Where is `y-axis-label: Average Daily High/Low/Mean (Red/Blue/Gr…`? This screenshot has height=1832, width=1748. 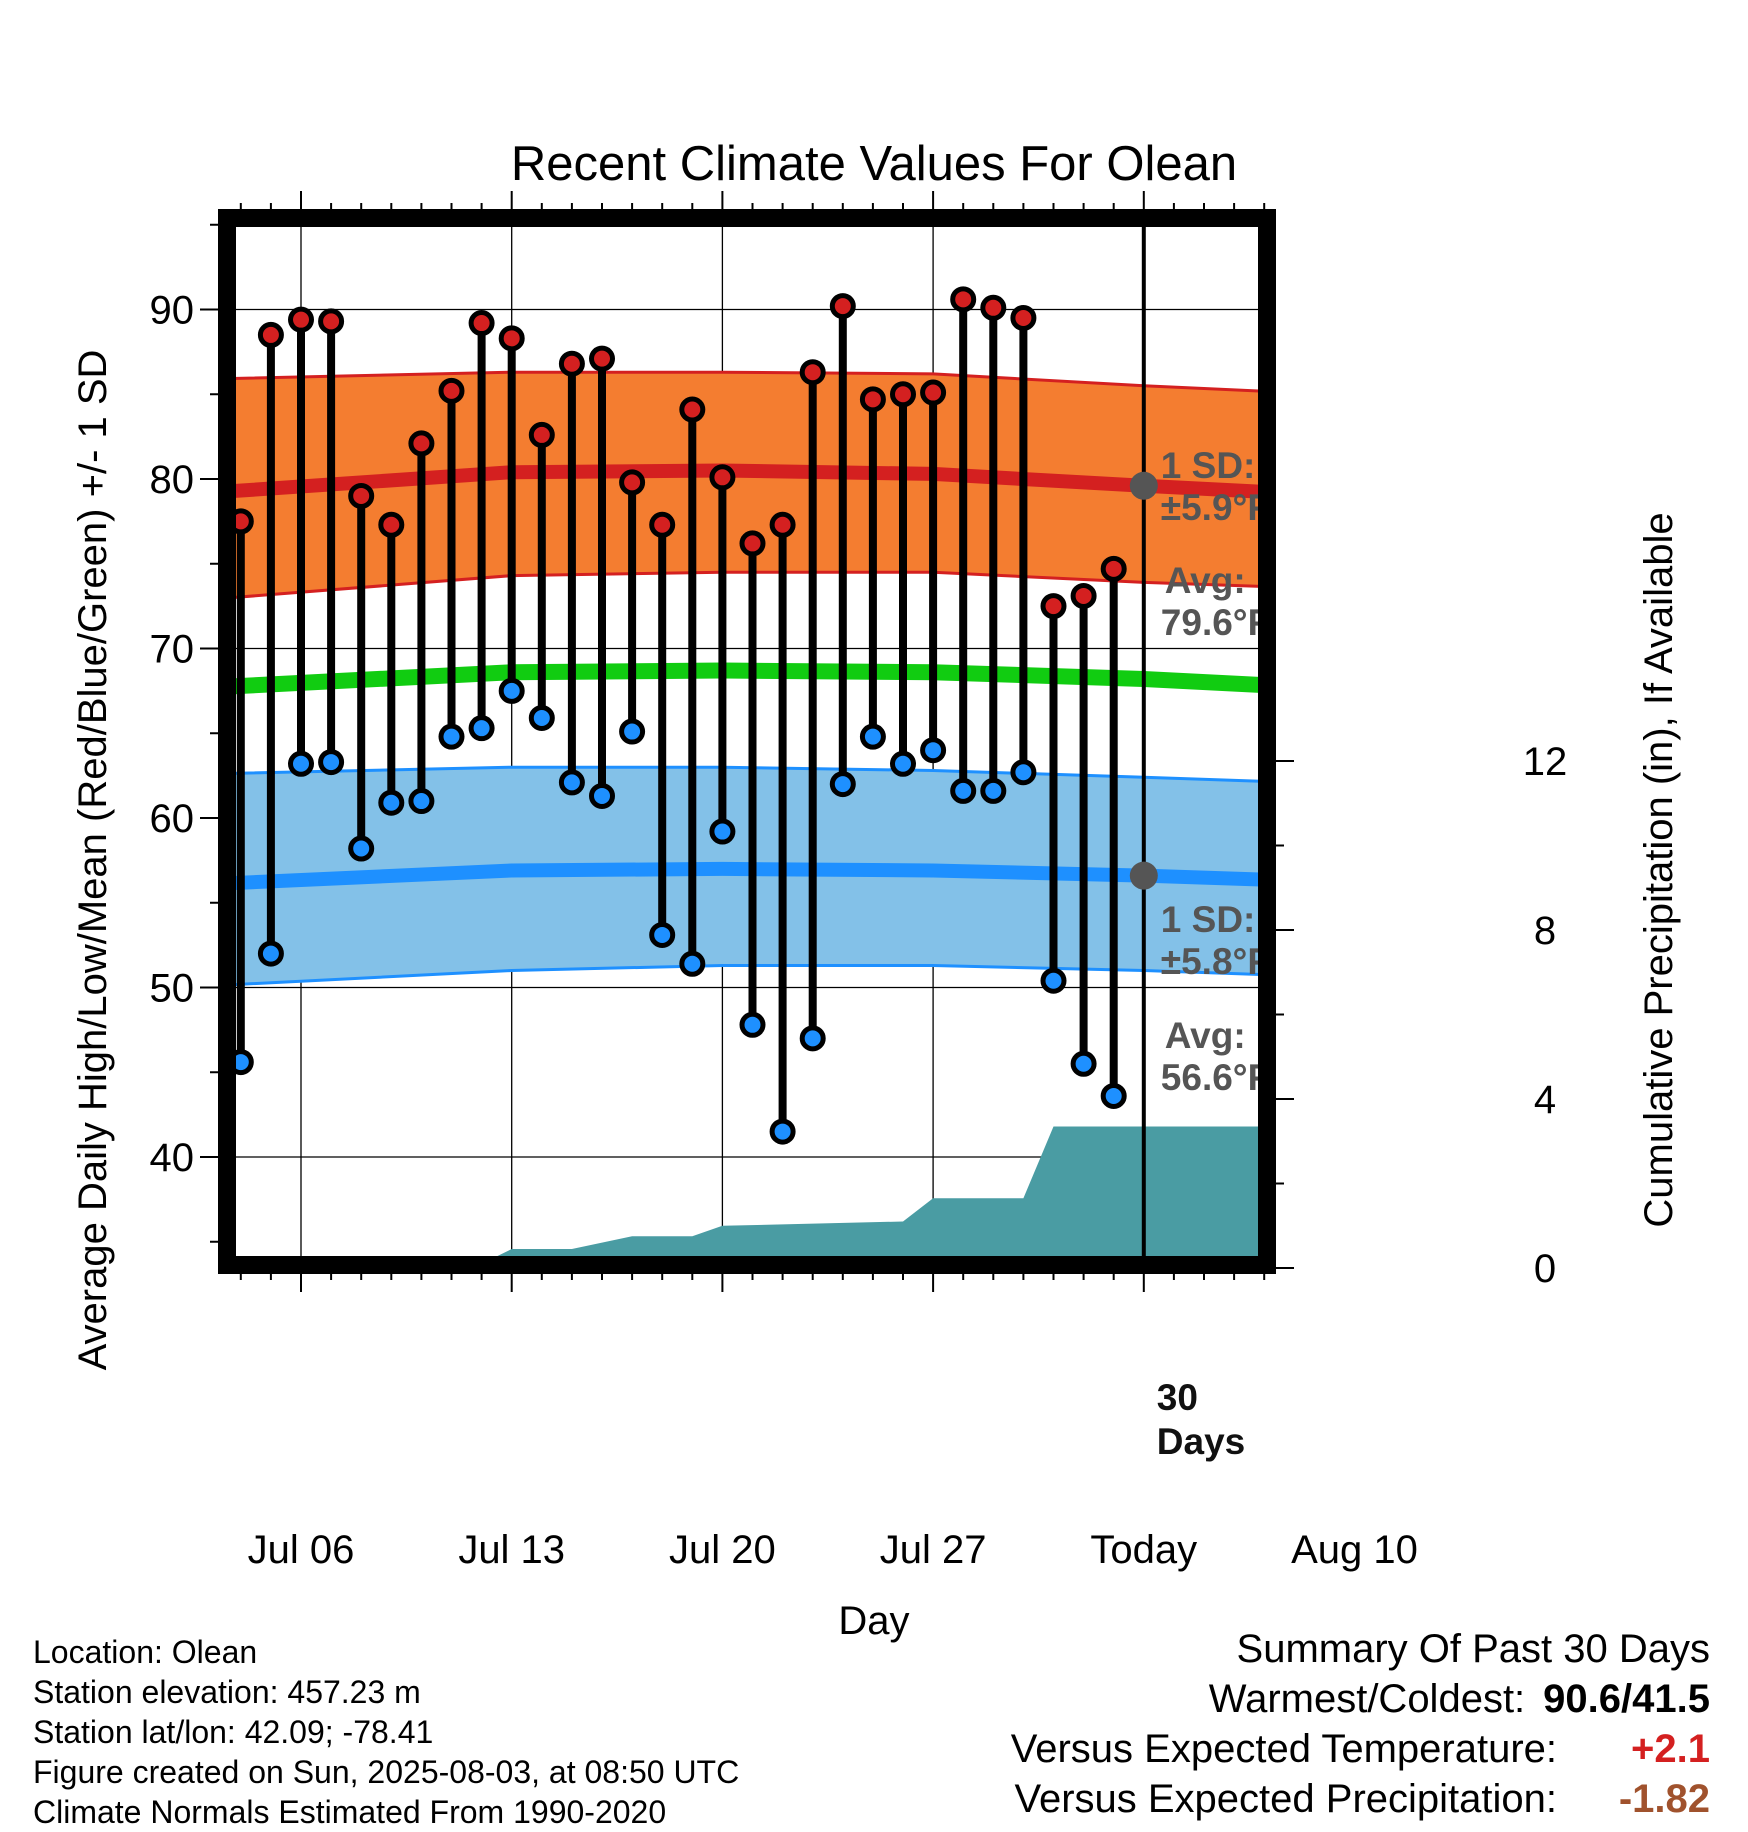
y-axis-label: Average Daily High/Low/Mean (Red/Blue/Gr… is located at coordinates (93, 860).